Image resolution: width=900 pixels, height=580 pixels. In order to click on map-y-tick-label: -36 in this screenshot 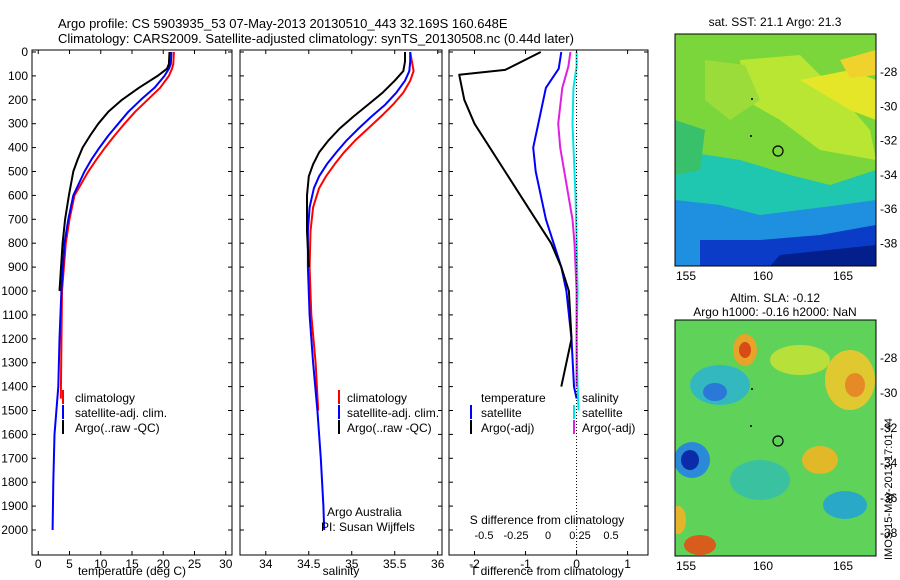, I will do `click(889, 209)`.